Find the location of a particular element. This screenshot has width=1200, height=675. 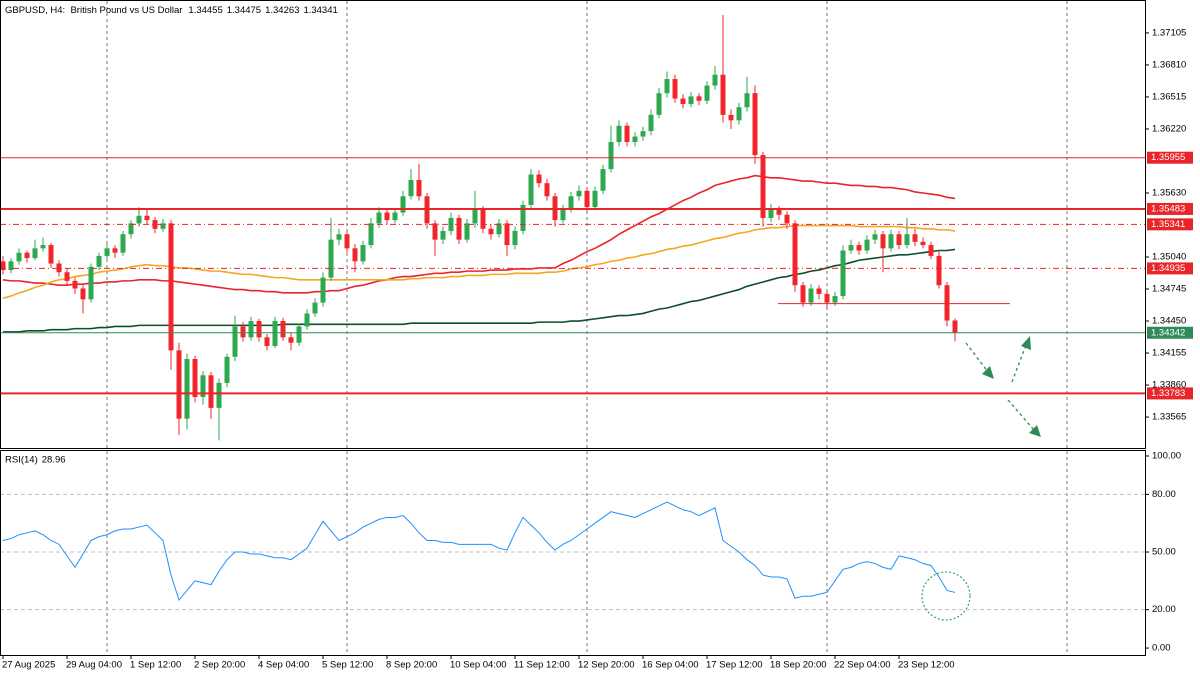

y-tick-label: 1.33860 is located at coordinates (1169, 385).